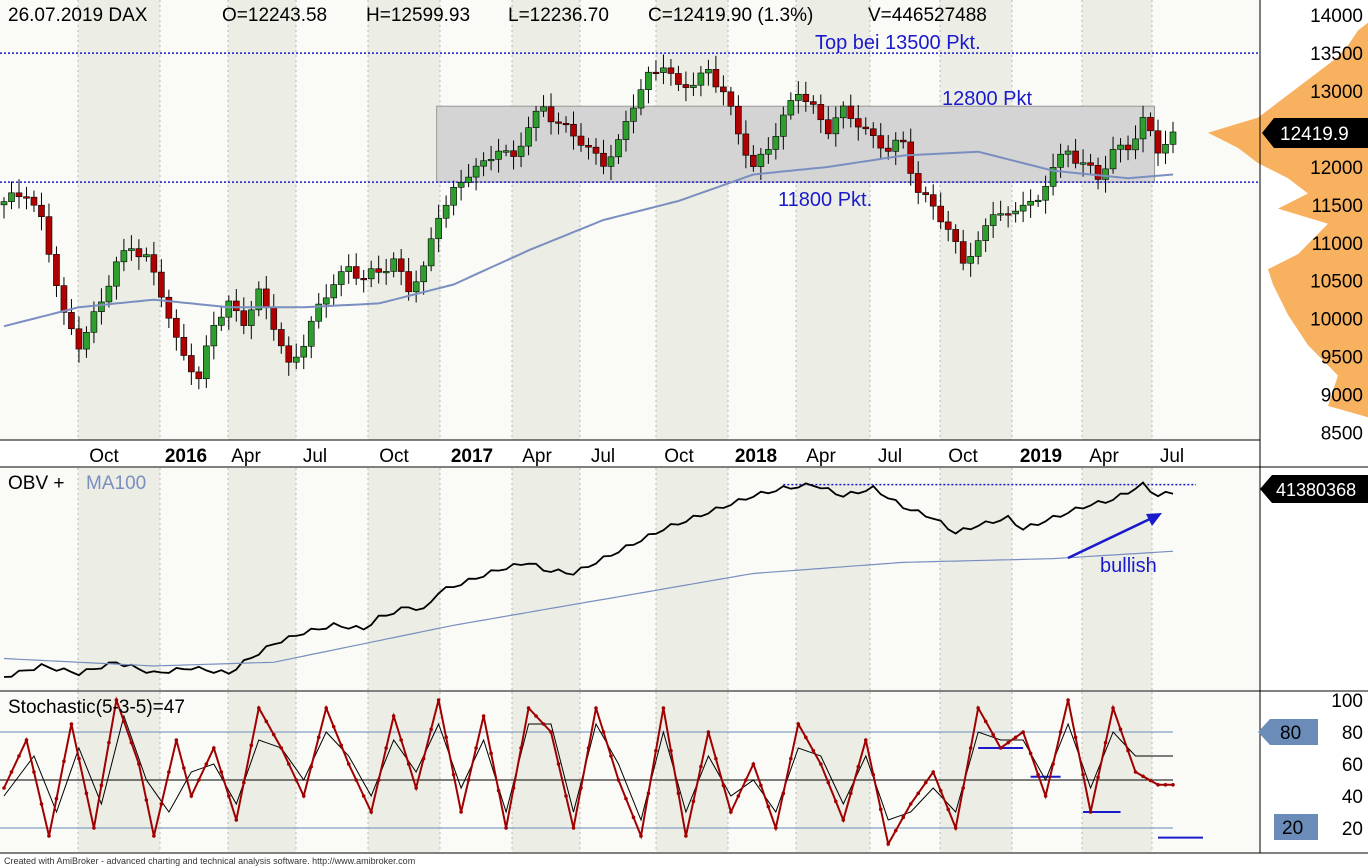  I want to click on stoch-y-tick: 20, so click(1352, 829).